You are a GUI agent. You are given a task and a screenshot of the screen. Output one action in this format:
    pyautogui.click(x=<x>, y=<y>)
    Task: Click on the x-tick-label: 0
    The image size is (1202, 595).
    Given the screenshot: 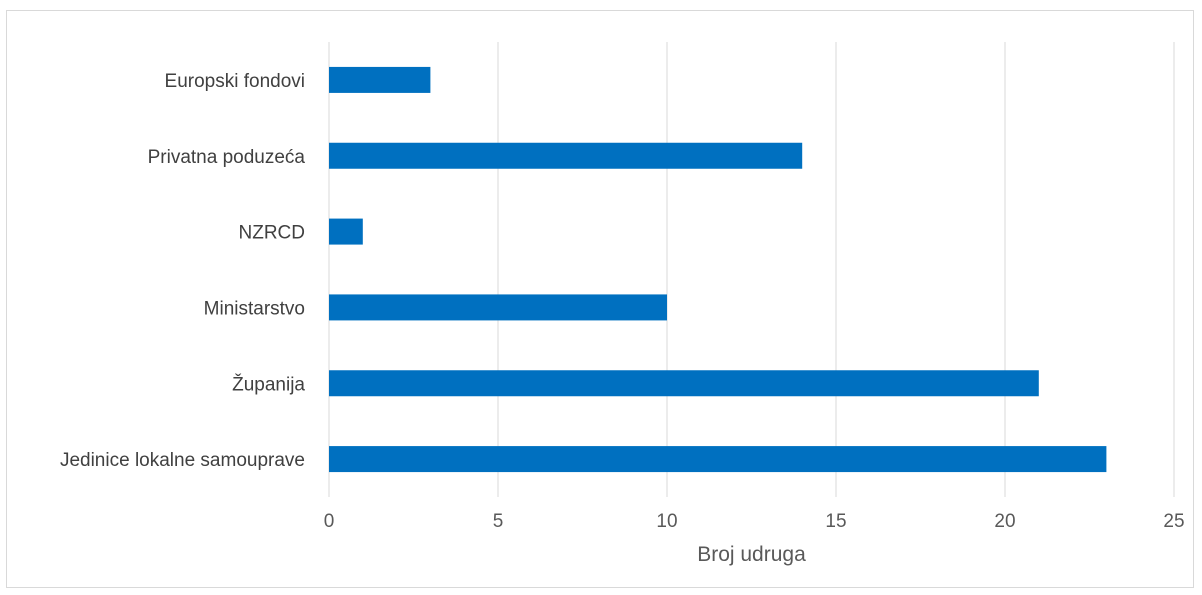 What is the action you would take?
    pyautogui.click(x=329, y=521)
    